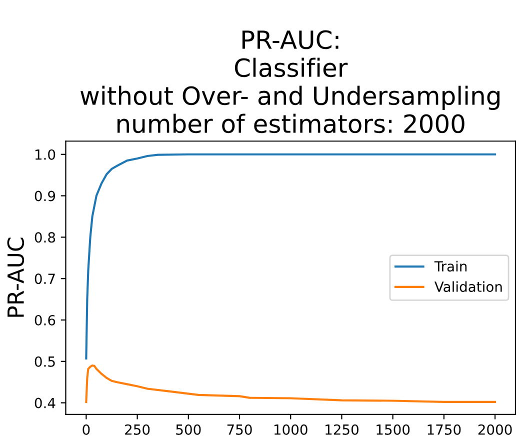 Image resolution: width=526 pixels, height=448 pixels. I want to click on x-tick-label: 750, so click(239, 429).